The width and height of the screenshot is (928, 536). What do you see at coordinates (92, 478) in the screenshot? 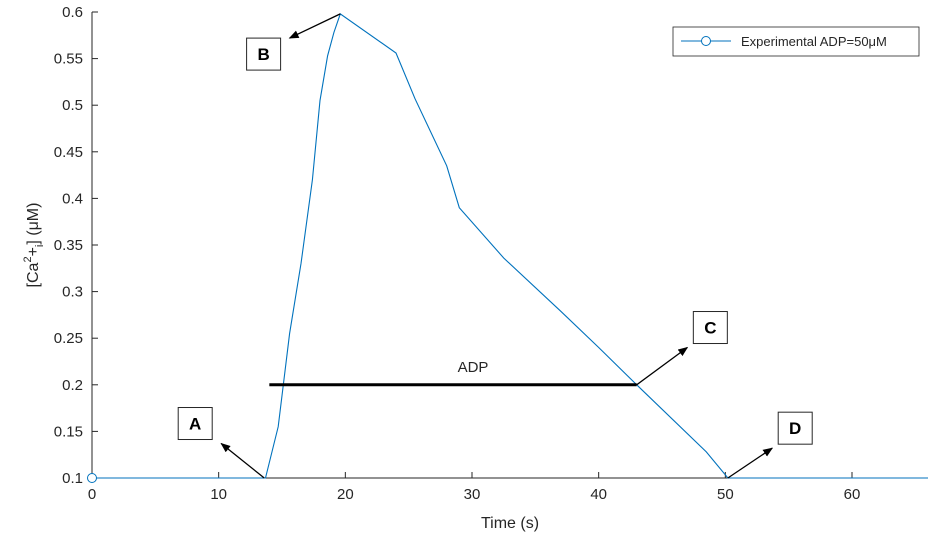
I see `series-marker` at bounding box center [92, 478].